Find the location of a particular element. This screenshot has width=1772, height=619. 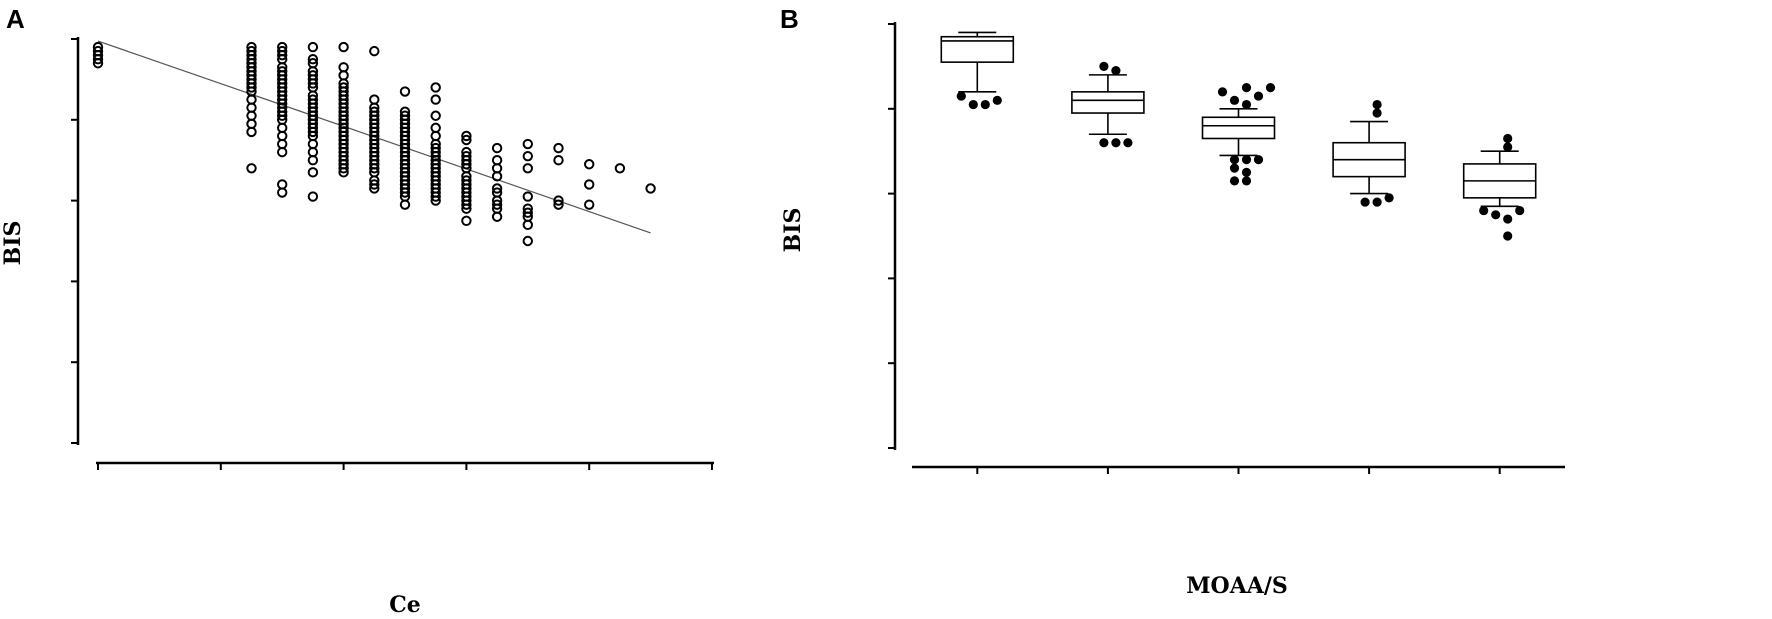

panel-b-letter: B is located at coordinates (789, 19).